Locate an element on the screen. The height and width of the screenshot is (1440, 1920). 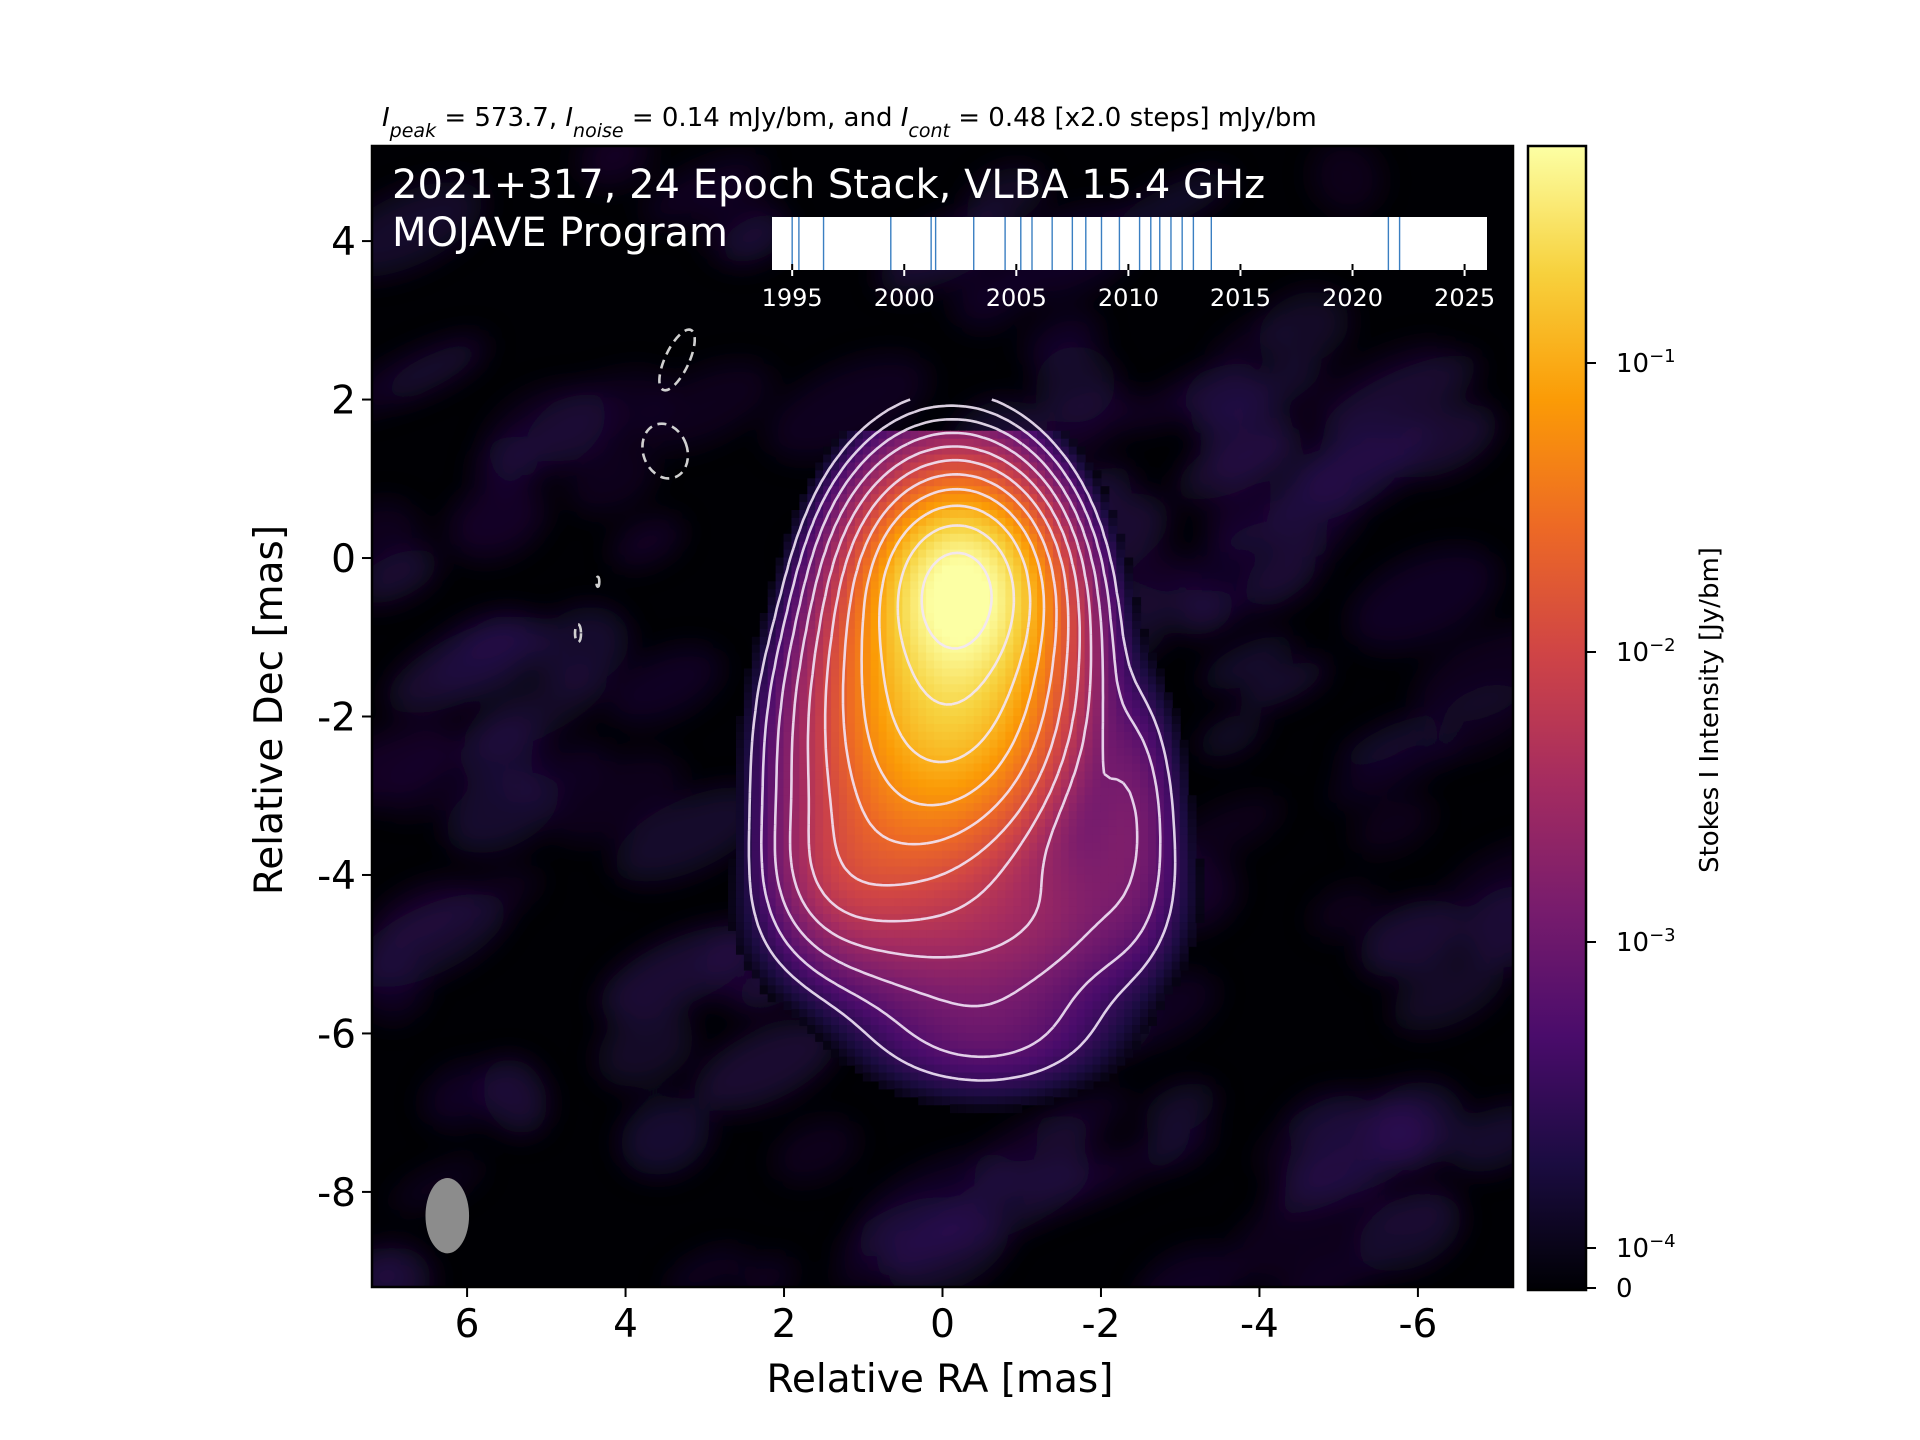
colorbar-tick-label: 10−4 is located at coordinates (1646, 1248).